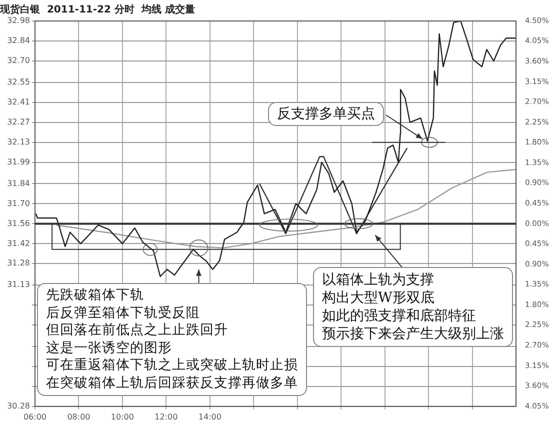  I want to click on annotation: 反支撑多单买点, so click(326, 114).